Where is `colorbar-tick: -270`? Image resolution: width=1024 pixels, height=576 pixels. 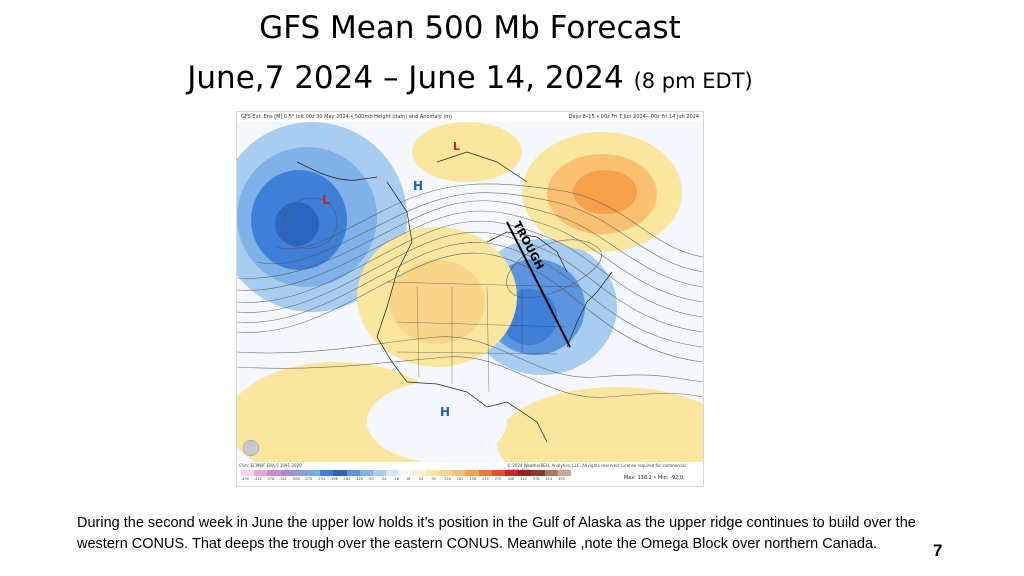 colorbar-tick: -270 is located at coordinates (308, 479).